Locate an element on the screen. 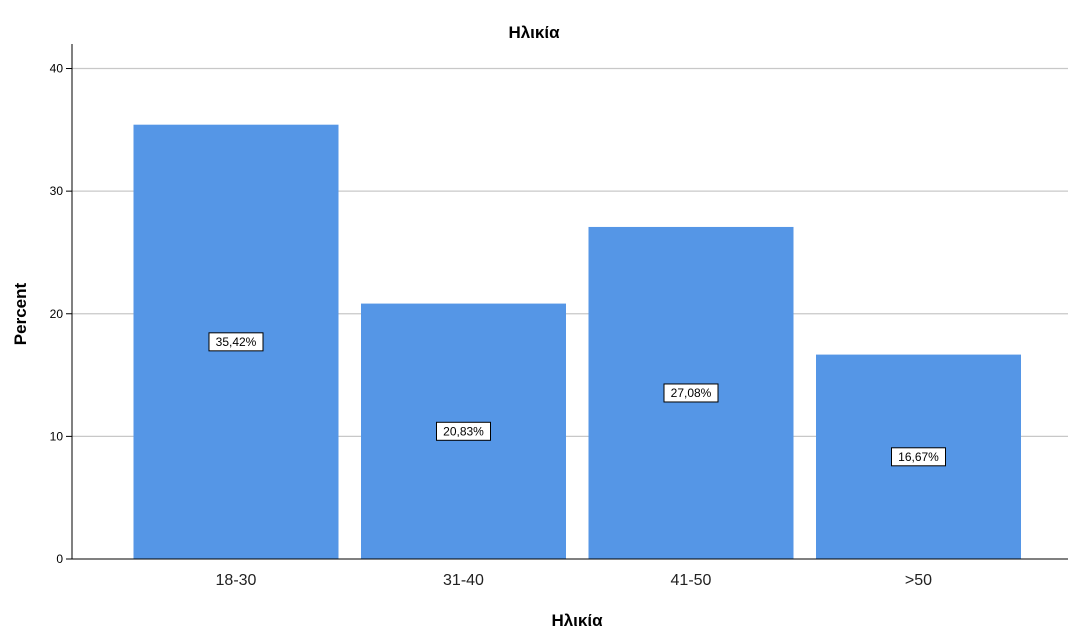  data-label-text: 20,83% is located at coordinates (463, 431).